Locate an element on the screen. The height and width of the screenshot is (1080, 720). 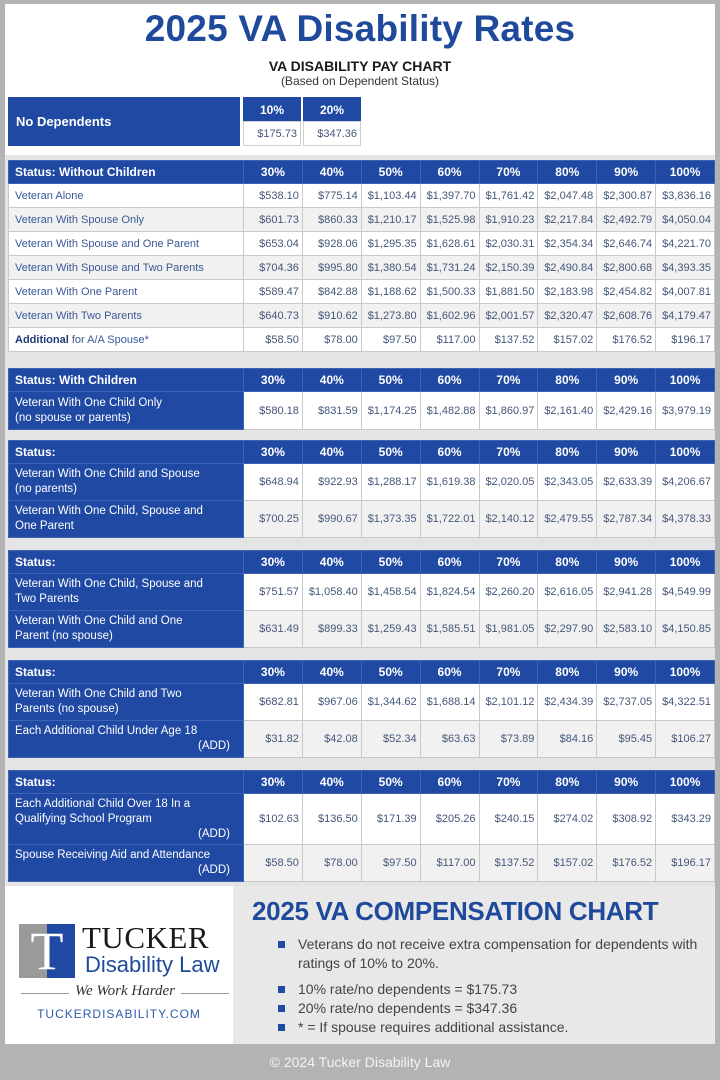
rate-cell: $1,910.23 is located at coordinates (508, 219).